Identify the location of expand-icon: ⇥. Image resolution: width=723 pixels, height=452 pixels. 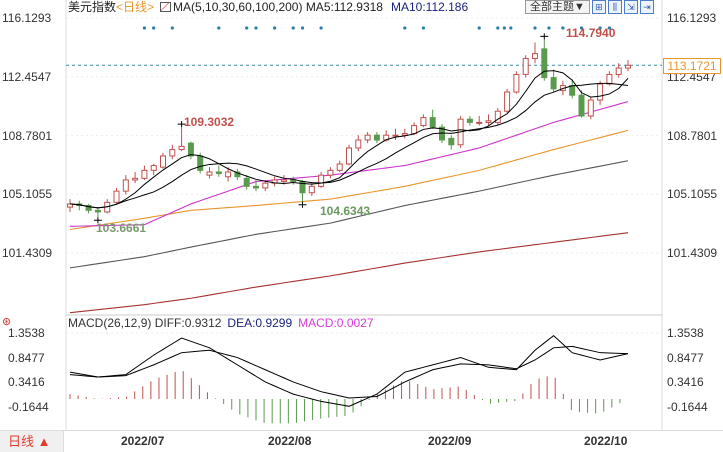
(646, 7).